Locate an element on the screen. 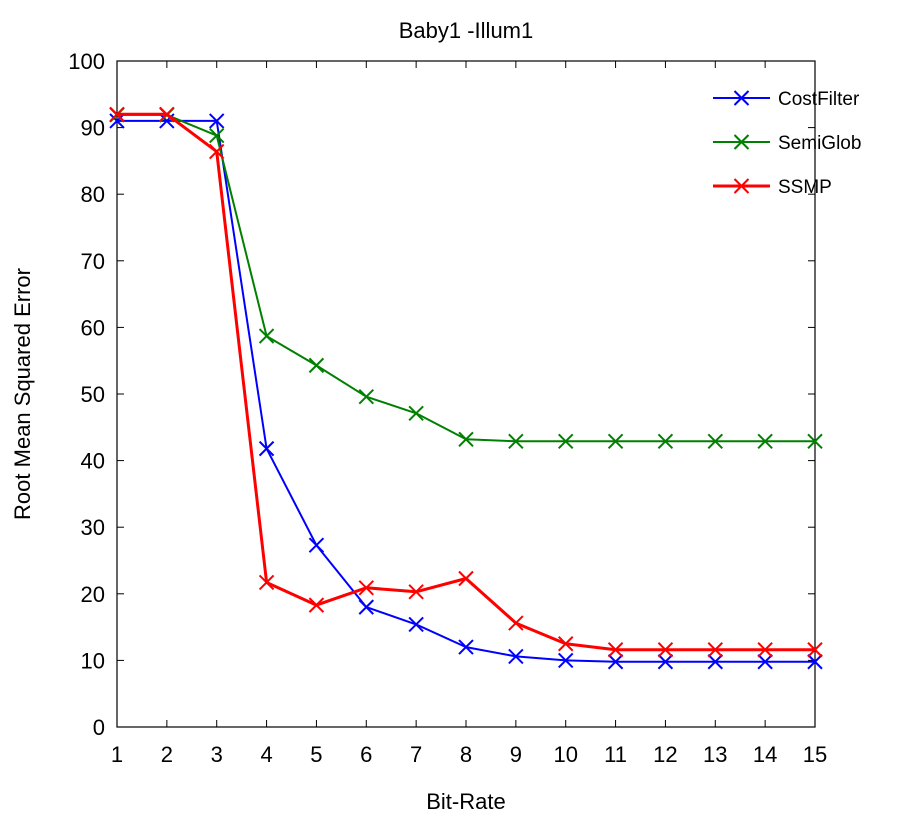 Image resolution: width=901 pixels, height=817 pixels. x-tick-label: 15 is located at coordinates (815, 754).